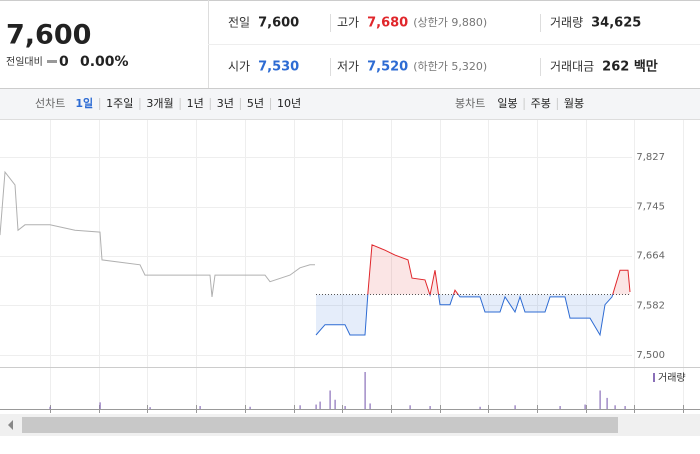  Describe the element at coordinates (650, 157) in the screenshot. I see `y-tick-label: 7,827` at that location.